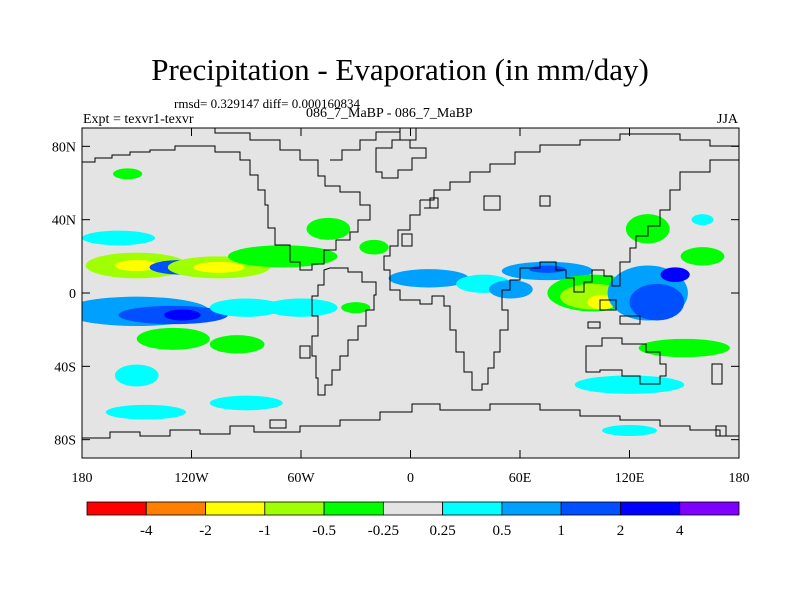 The height and width of the screenshot is (600, 800). Describe the element at coordinates (389, 113) in the screenshot. I see `case-label: 086_7_MaBP - 086_7_MaBP` at that location.